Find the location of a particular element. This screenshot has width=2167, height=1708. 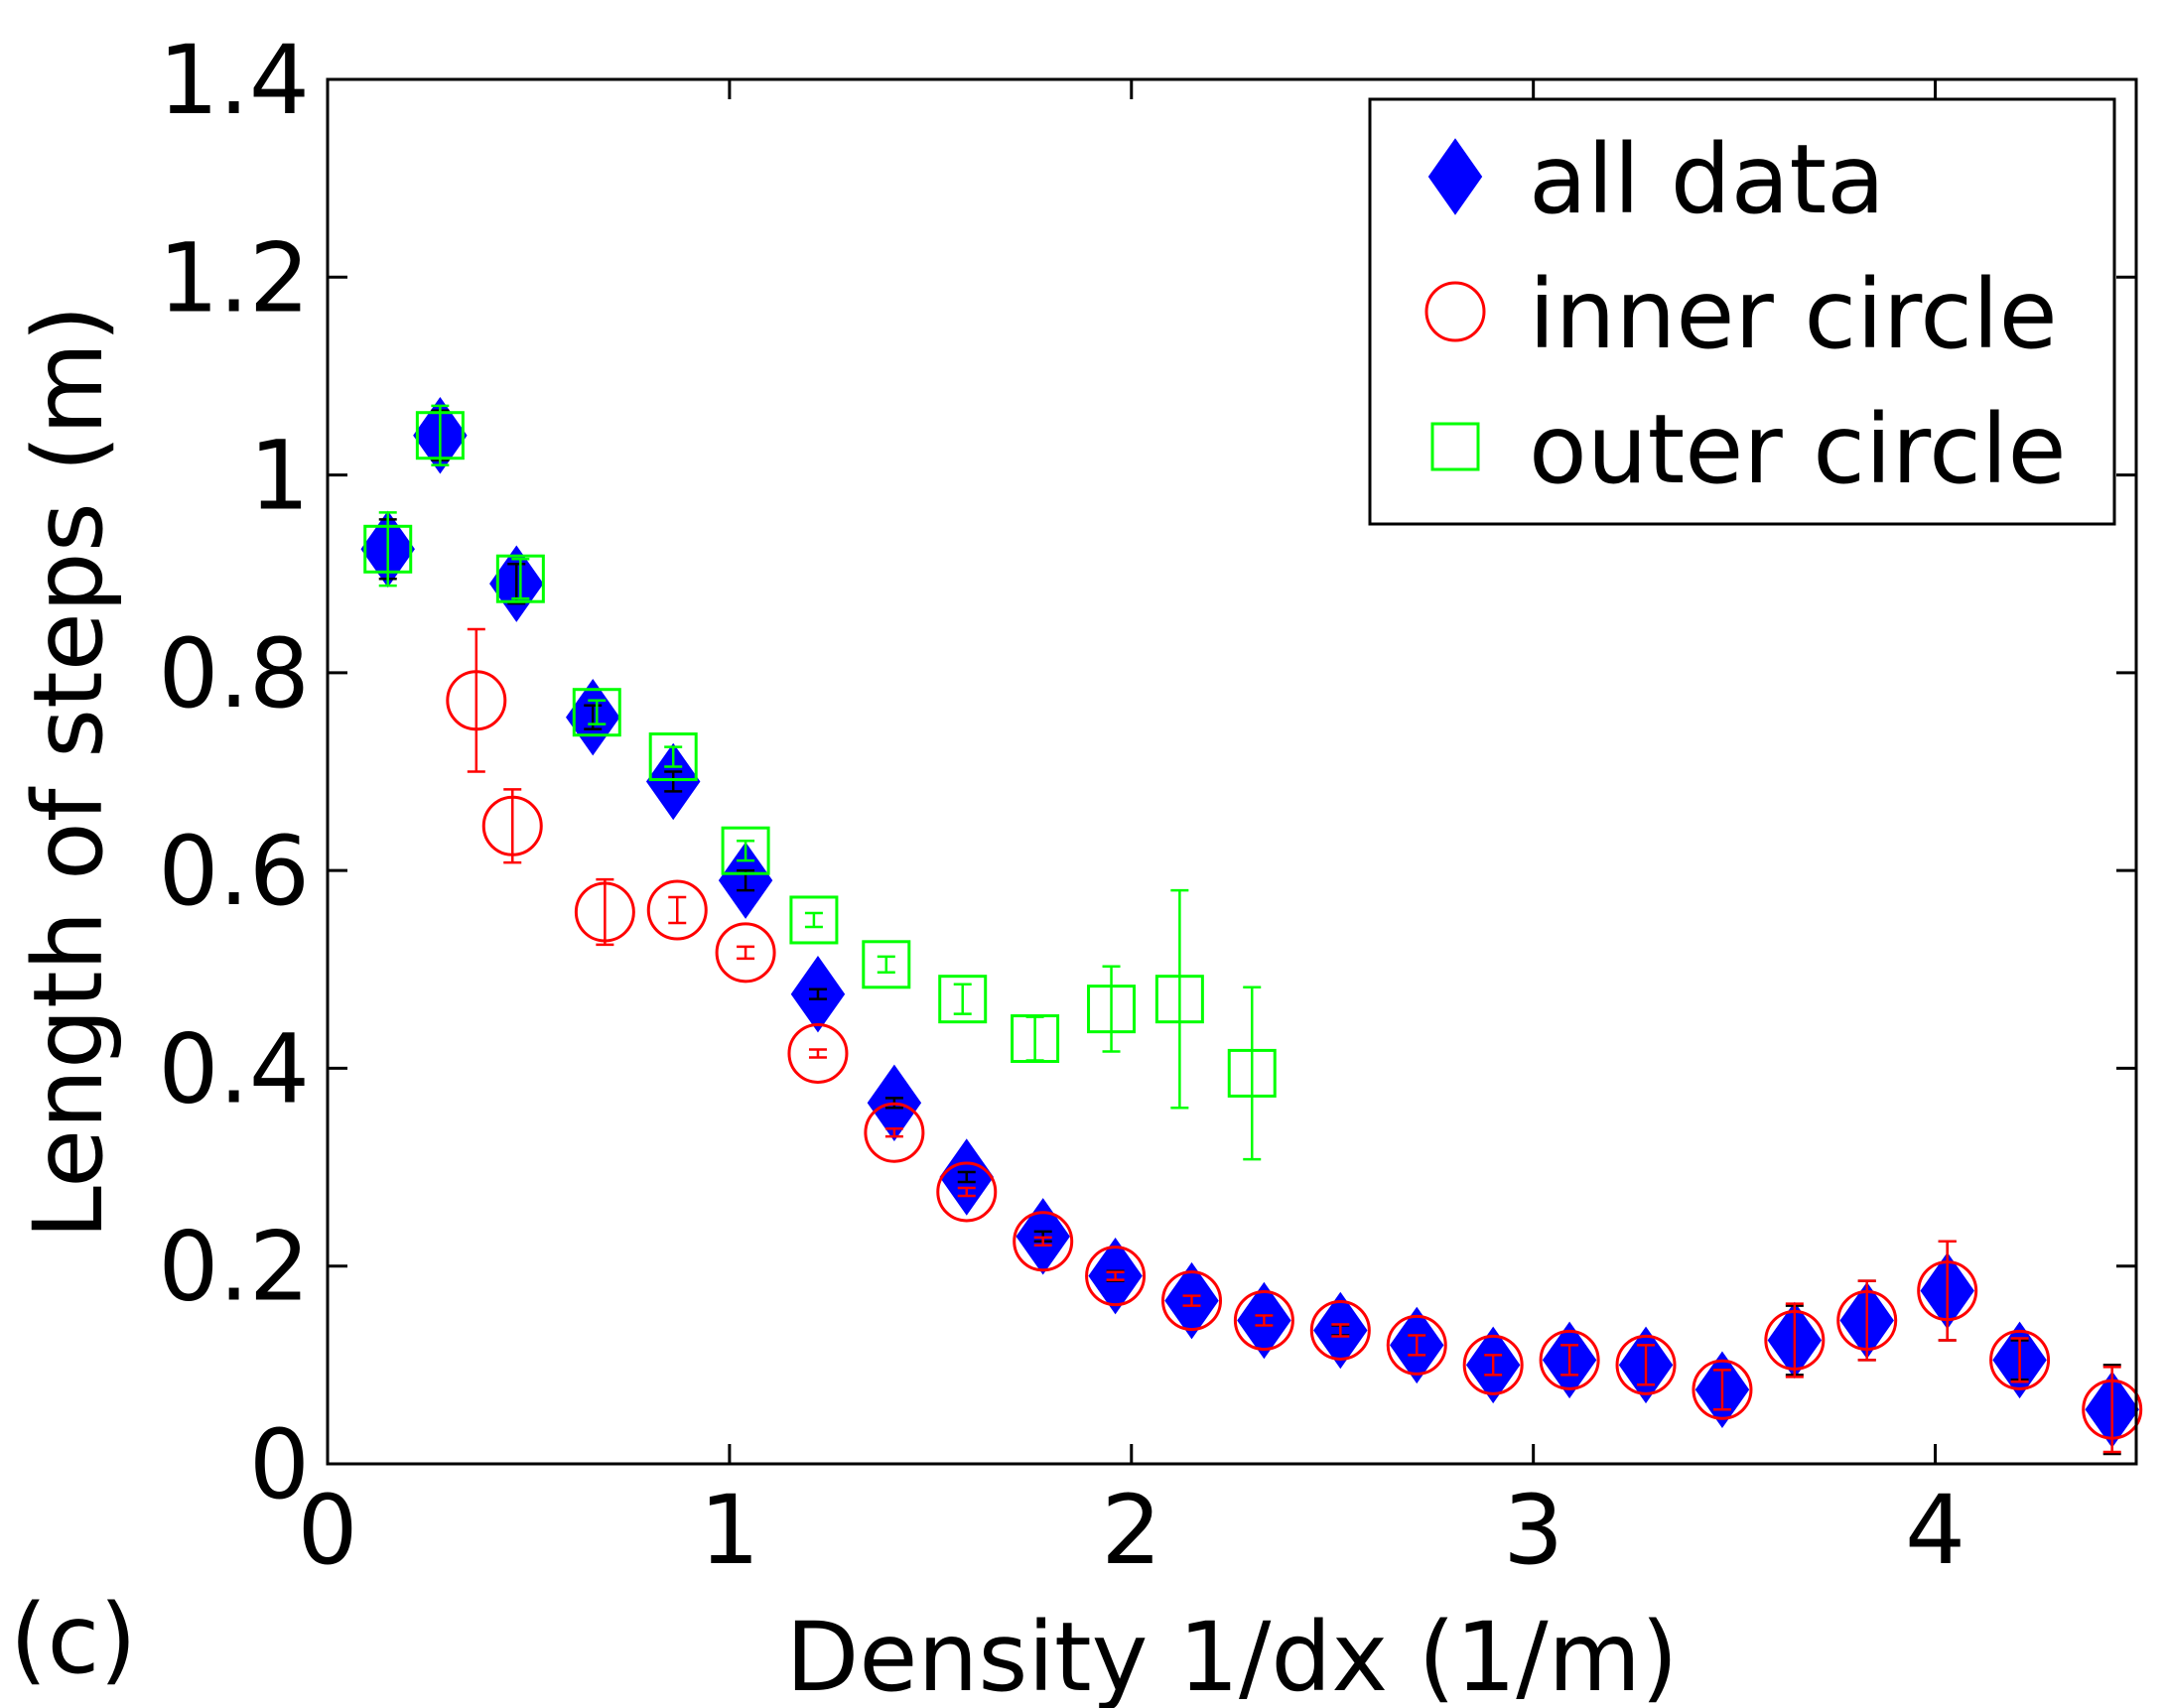

legend-marker-all-data is located at coordinates (1455, 177).